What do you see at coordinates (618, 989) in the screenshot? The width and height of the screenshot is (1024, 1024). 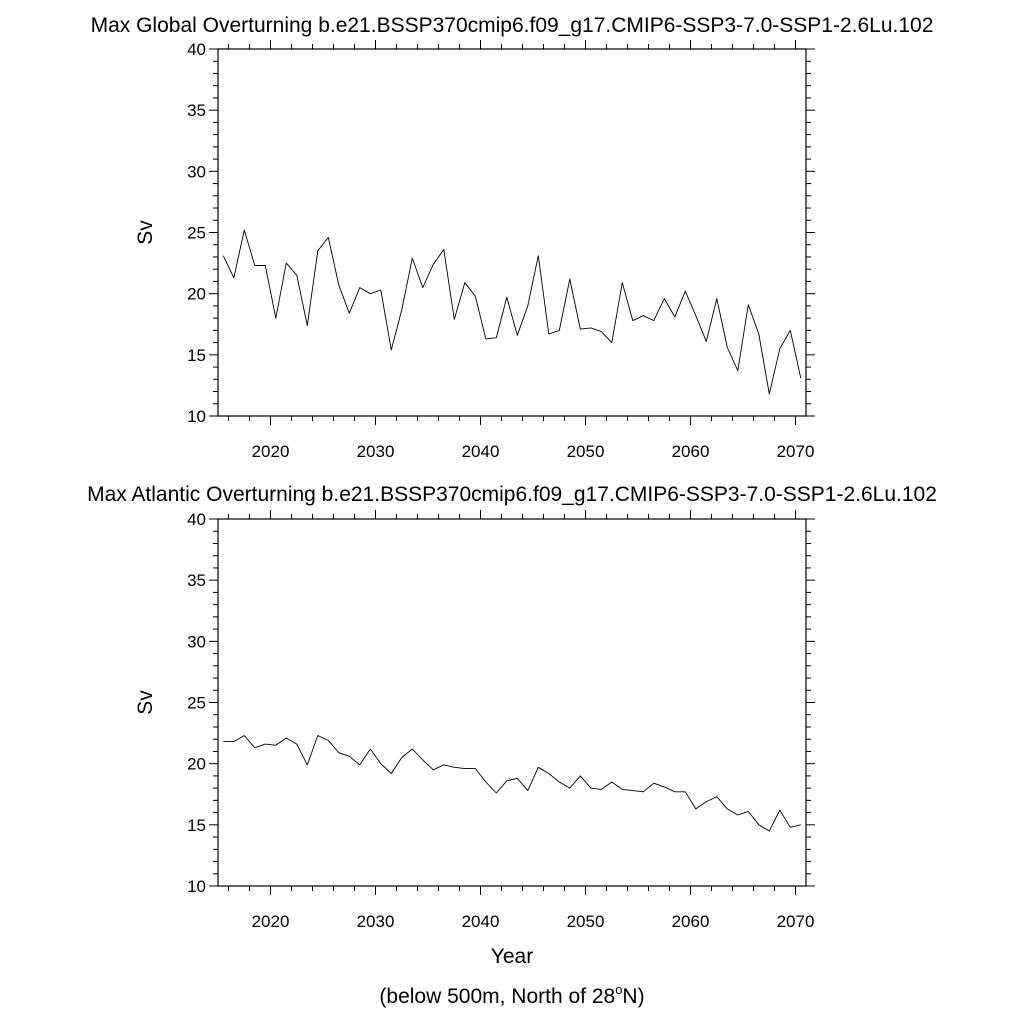 I see `degree-superscript: o` at bounding box center [618, 989].